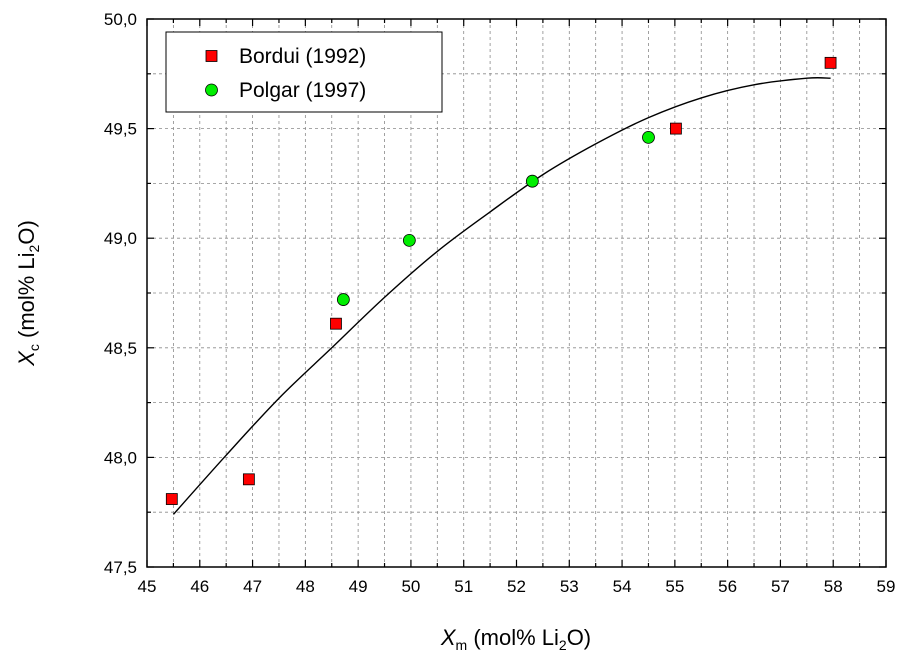  I want to click on x-axis-title: Xm (mol% Li2O), so click(515, 639).